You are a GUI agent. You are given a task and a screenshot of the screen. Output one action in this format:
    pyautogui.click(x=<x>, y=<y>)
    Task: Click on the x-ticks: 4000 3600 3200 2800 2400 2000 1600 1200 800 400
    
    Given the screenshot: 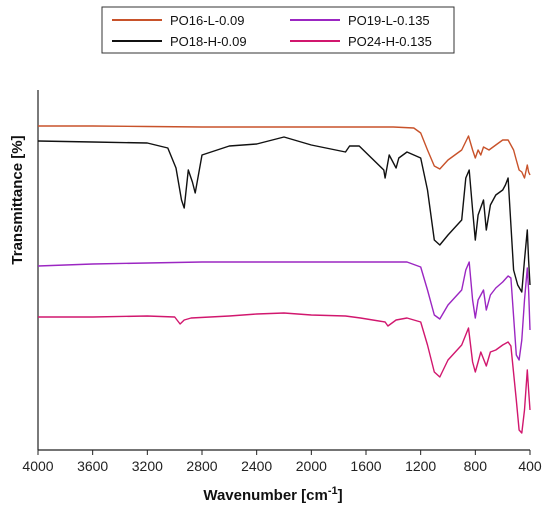 What is the action you would take?
    pyautogui.click(x=282, y=462)
    